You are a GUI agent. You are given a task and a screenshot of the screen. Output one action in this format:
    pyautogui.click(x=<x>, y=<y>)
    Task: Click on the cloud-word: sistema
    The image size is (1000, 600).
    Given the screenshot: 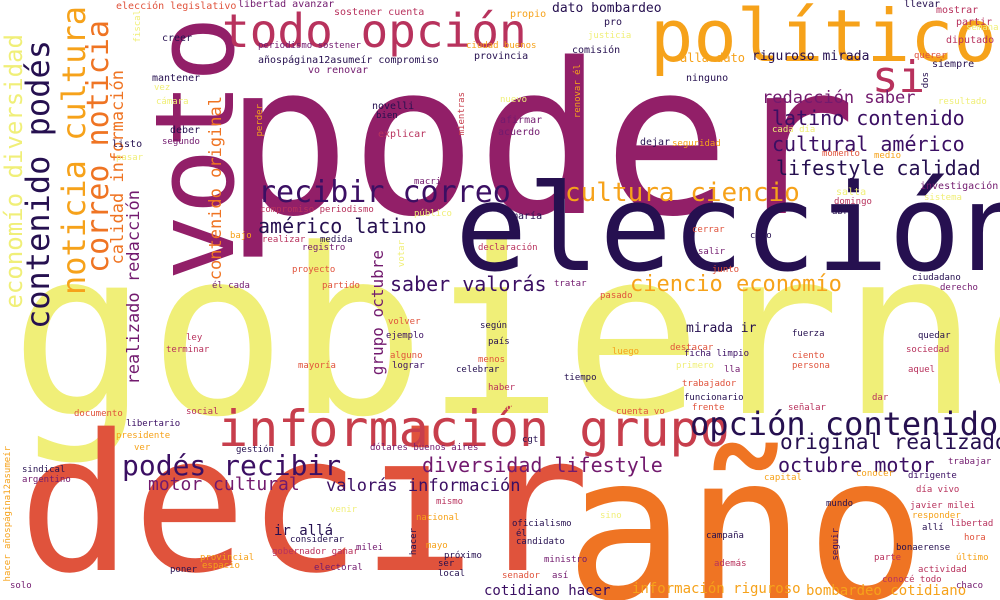 What is the action you would take?
    pyautogui.click(x=943, y=198)
    